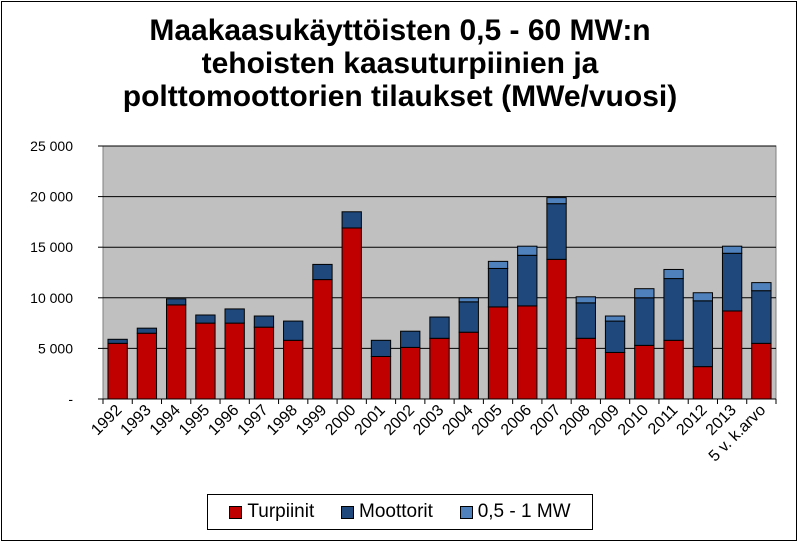 The width and height of the screenshot is (800, 544). What do you see at coordinates (70, 399) in the screenshot?
I see `y-tick-label: -` at bounding box center [70, 399].